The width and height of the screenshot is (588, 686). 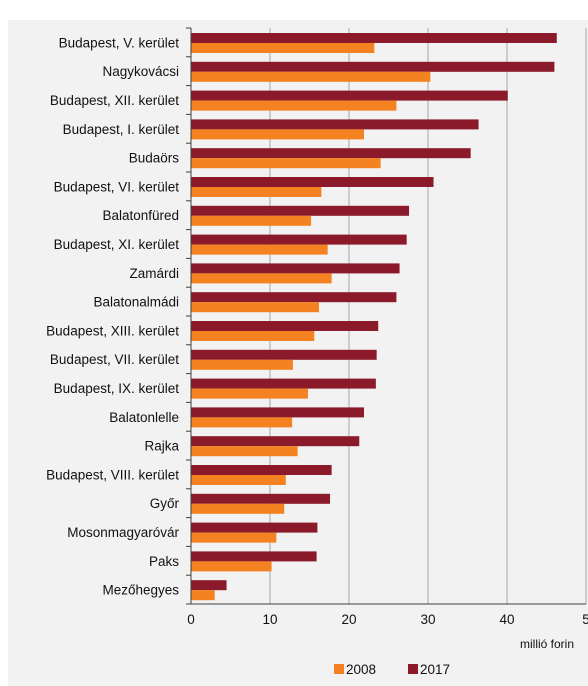 I want to click on category-label: Mosonmagyaróvár, so click(x=123, y=532).